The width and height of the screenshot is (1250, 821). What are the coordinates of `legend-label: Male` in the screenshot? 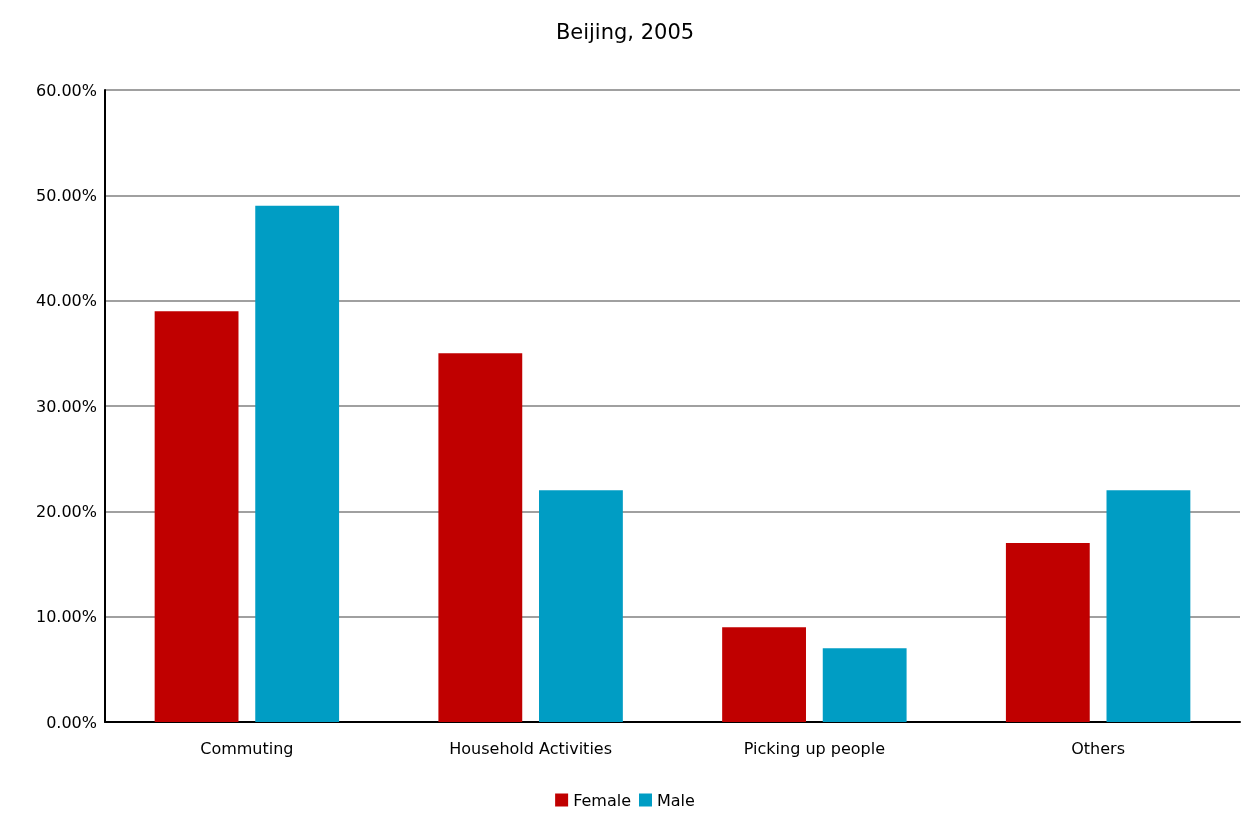 It's located at (675, 800).